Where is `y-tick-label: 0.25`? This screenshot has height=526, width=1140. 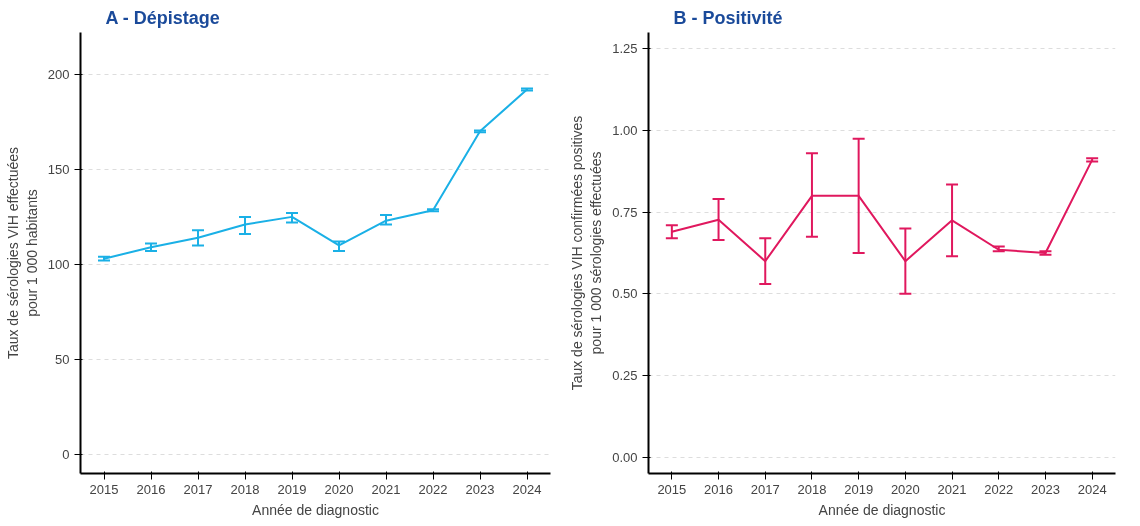
y-tick-label: 0.25 is located at coordinates (625, 375).